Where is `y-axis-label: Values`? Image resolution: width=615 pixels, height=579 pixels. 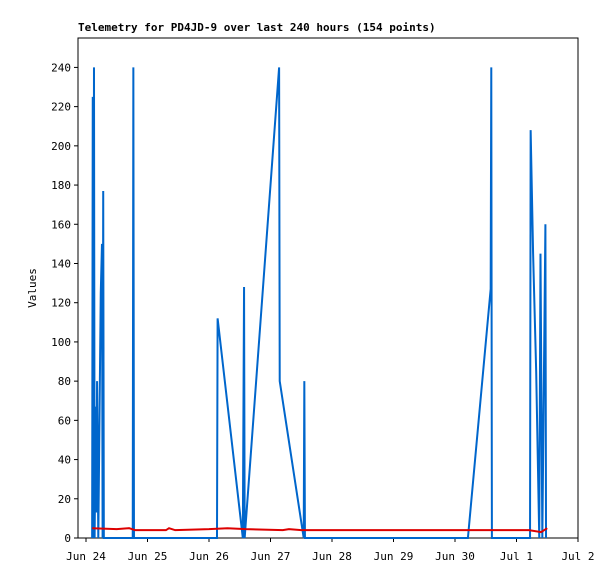
y-axis-label: Values is located at coordinates (32, 288).